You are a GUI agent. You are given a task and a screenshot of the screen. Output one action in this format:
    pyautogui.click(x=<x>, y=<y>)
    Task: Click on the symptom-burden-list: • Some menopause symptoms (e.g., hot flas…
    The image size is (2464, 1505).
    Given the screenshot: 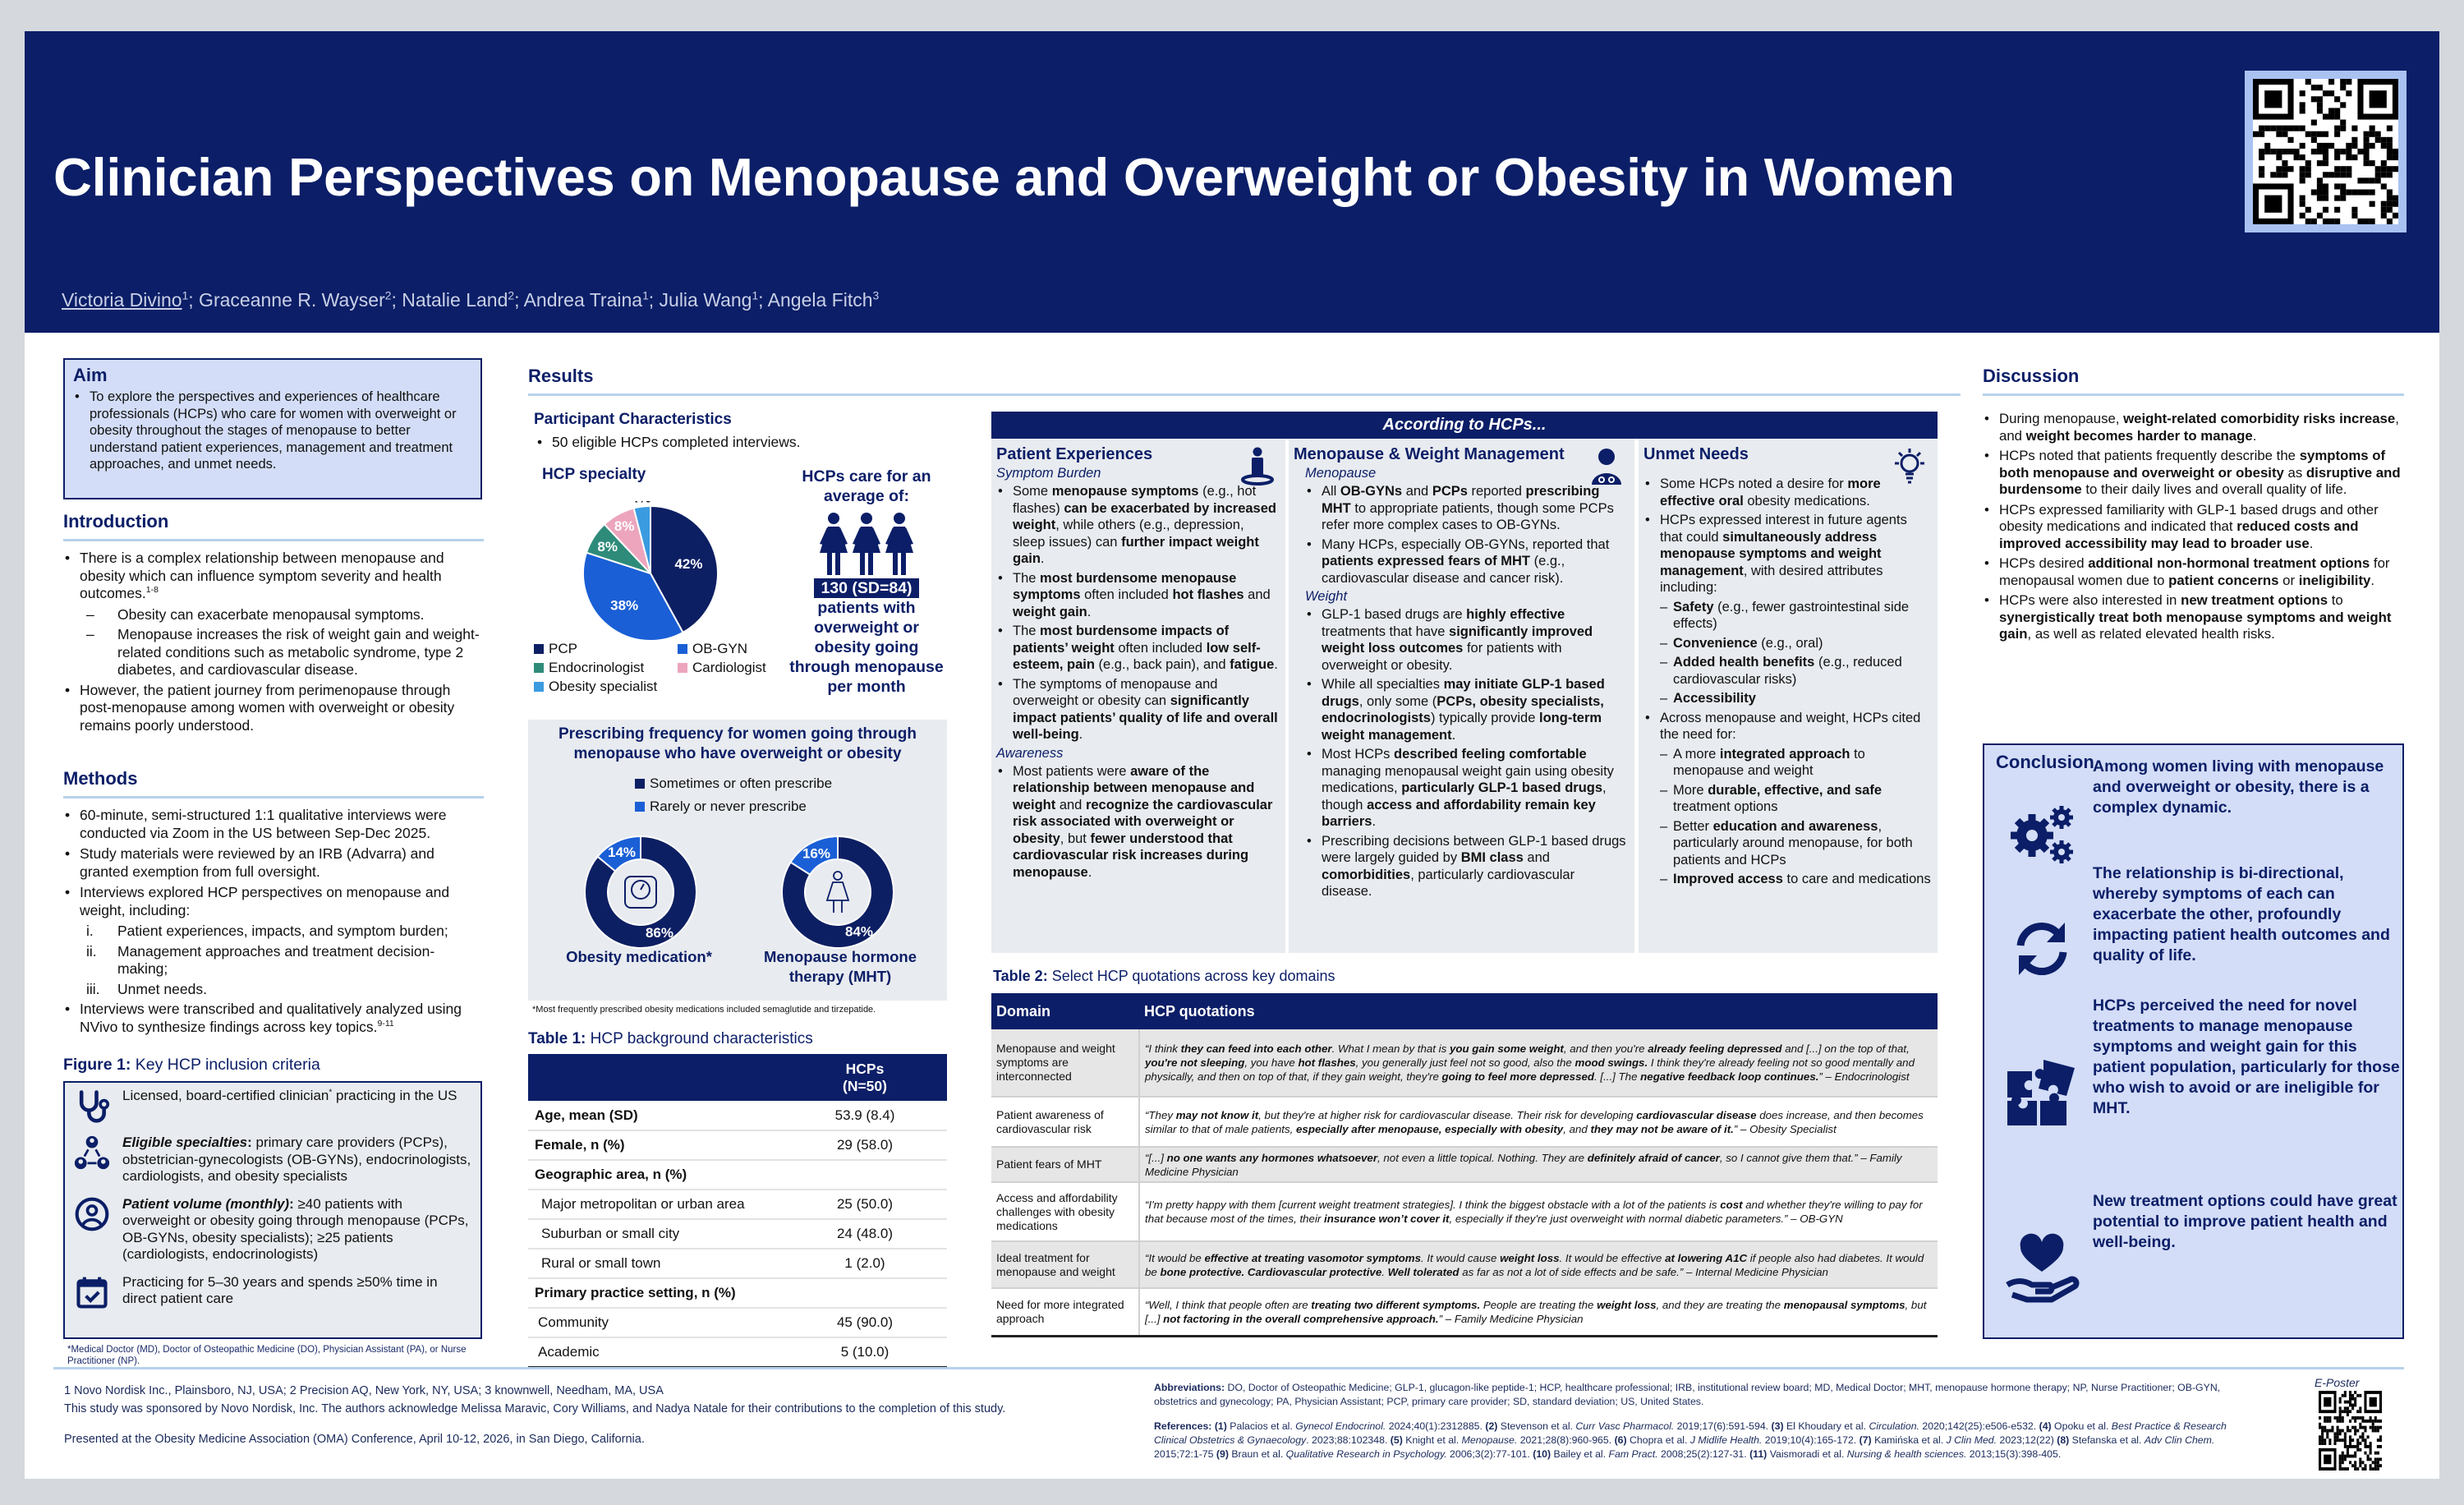 What is the action you would take?
    pyautogui.click(x=1137, y=613)
    